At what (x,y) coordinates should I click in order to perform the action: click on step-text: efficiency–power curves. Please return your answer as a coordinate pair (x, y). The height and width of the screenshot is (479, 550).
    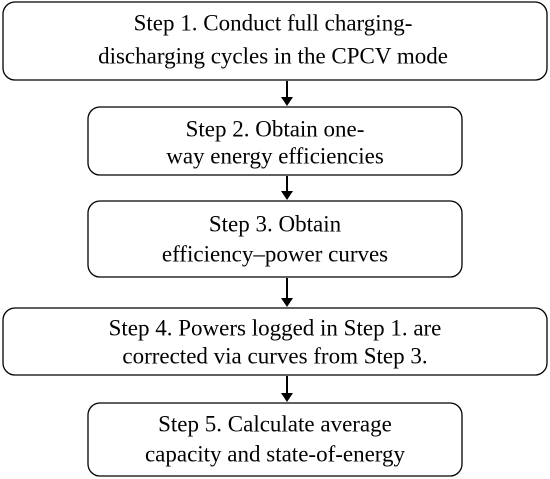
    Looking at the image, I should click on (275, 253).